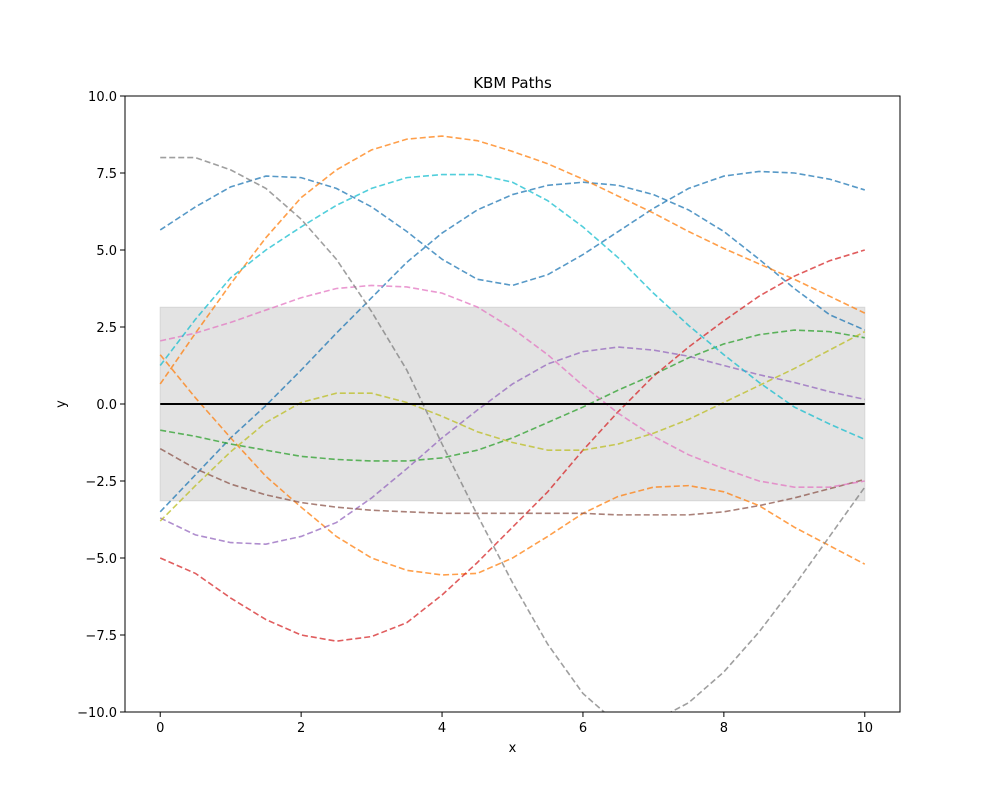 This screenshot has width=1000, height=800. I want to click on y-tick-label: 5.0, so click(106, 251).